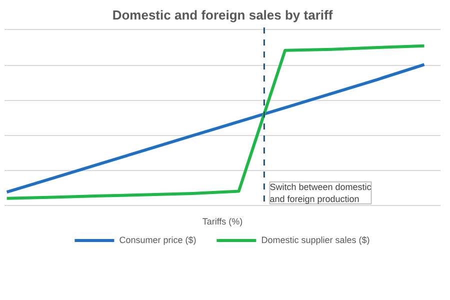 Image resolution: width=450 pixels, height=300 pixels. Describe the element at coordinates (157, 240) in the screenshot. I see `legend-label: Consumer price ($)` at that location.